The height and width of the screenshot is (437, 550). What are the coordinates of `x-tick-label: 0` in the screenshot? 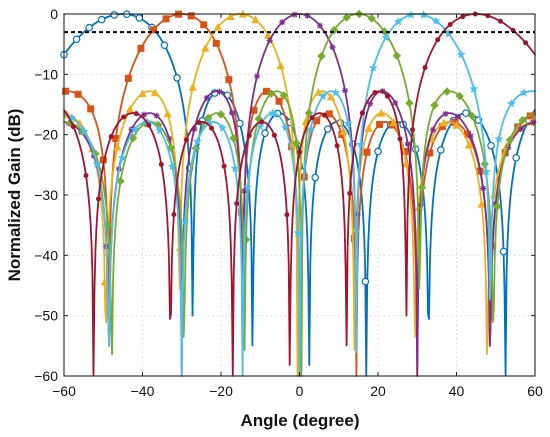 It's located at (300, 391).